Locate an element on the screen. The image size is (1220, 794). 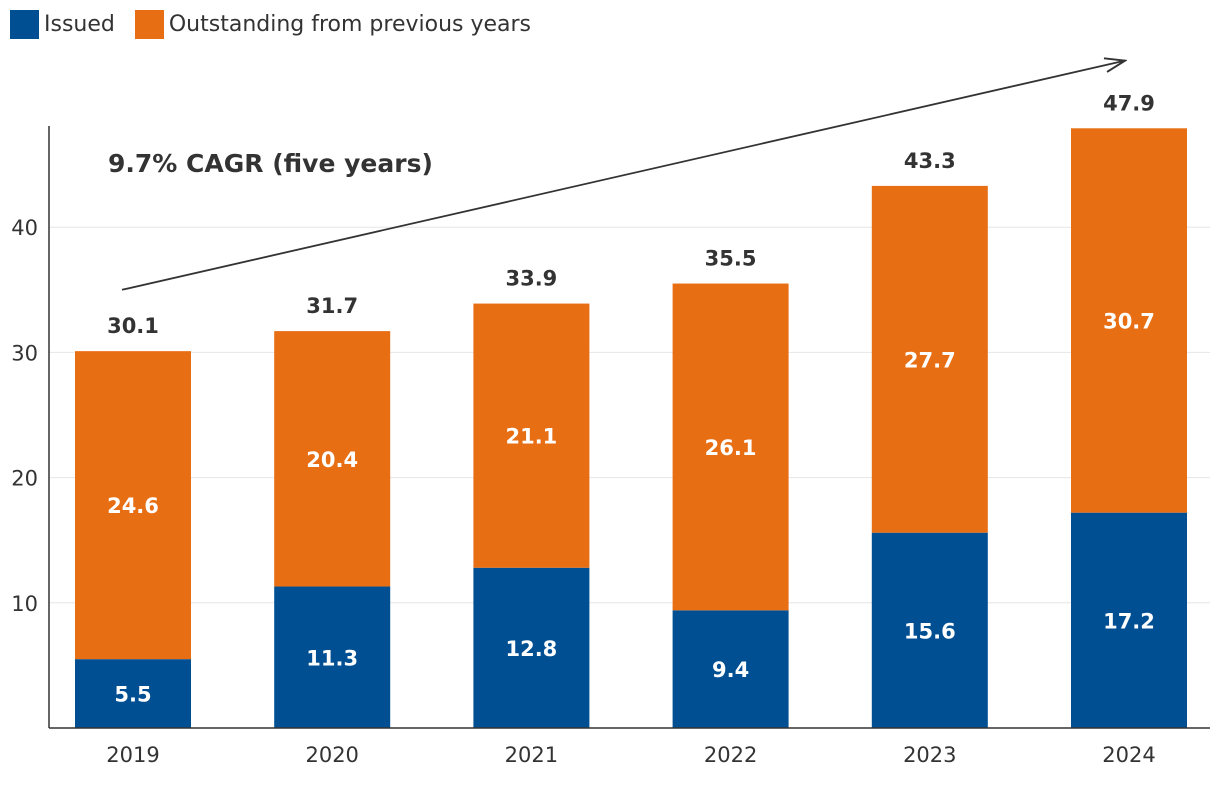
data-label-outstanding-2023: 27.7 is located at coordinates (930, 360).